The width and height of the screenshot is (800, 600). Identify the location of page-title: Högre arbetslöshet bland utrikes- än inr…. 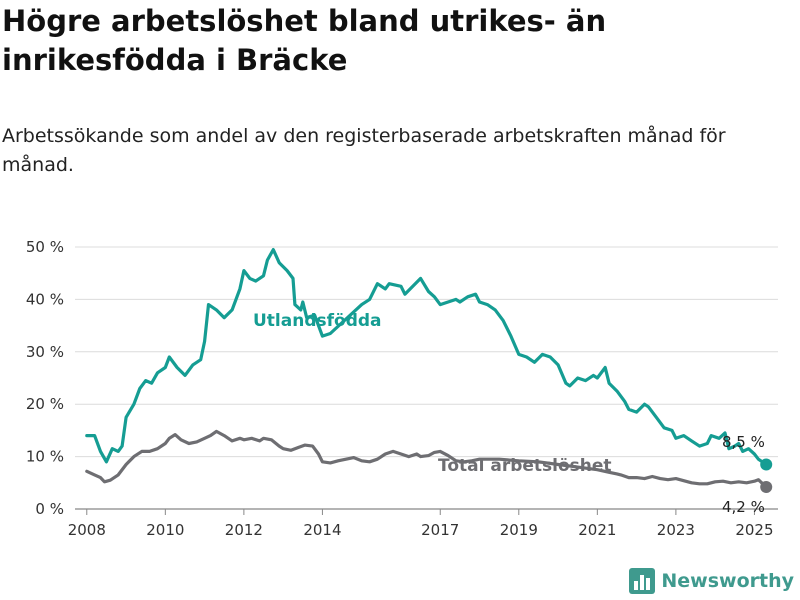
(304, 40).